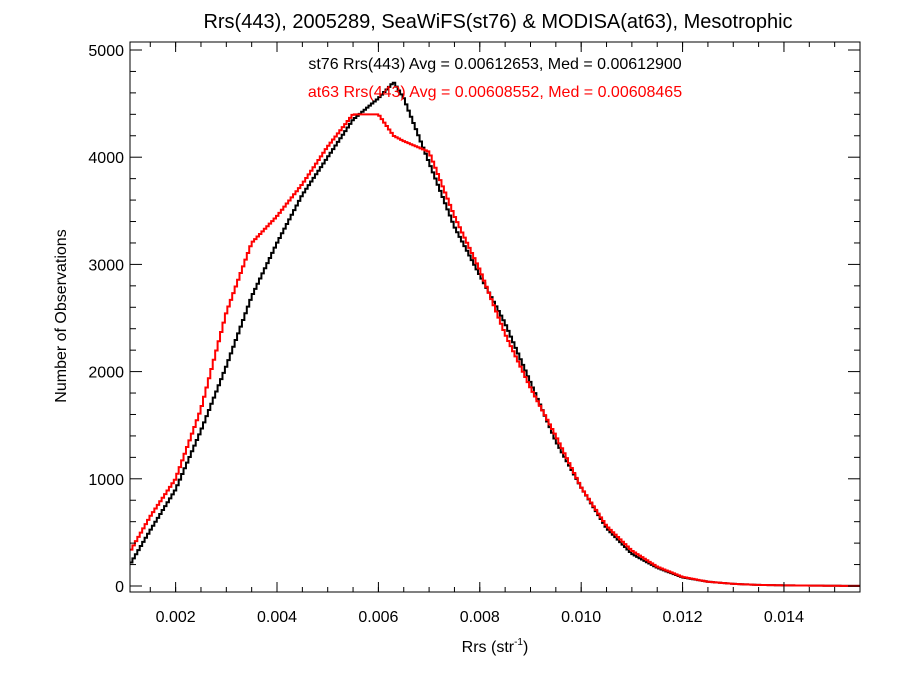  Describe the element at coordinates (176, 617) in the screenshot. I see `x-tick-label: 0.002` at that location.